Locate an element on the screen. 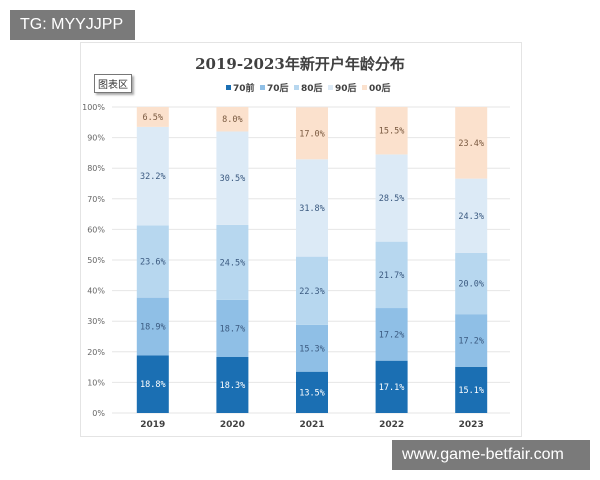 This screenshot has width=600, height=480. legend-label: 70前 is located at coordinates (244, 88).